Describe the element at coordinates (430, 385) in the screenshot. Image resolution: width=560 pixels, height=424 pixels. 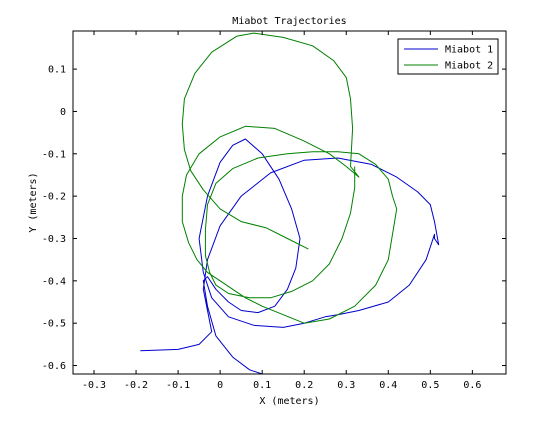
I see `x-tick-label: 0.5` at that location.